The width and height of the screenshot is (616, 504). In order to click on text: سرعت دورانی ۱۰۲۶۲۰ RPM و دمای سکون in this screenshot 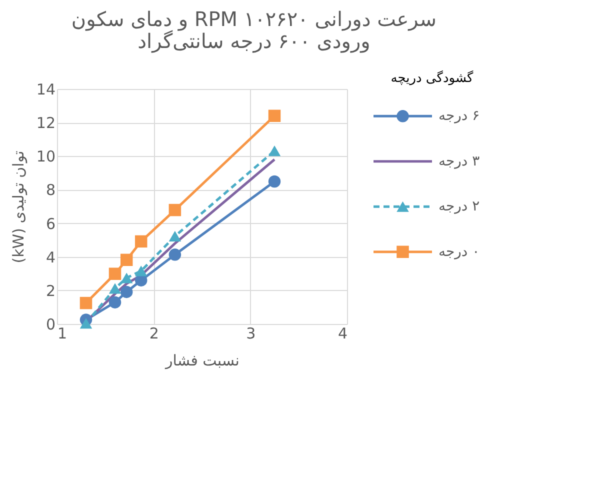, I will do `click(253, 19)`.